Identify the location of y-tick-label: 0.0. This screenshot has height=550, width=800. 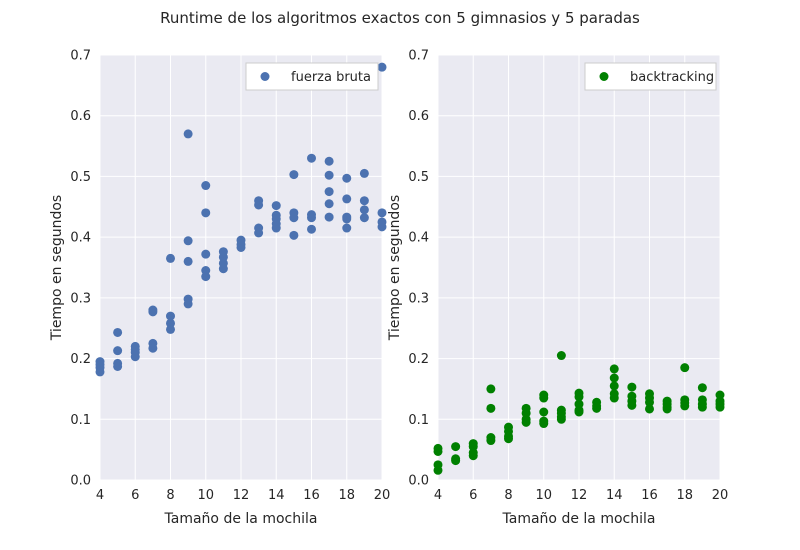
(418, 481).